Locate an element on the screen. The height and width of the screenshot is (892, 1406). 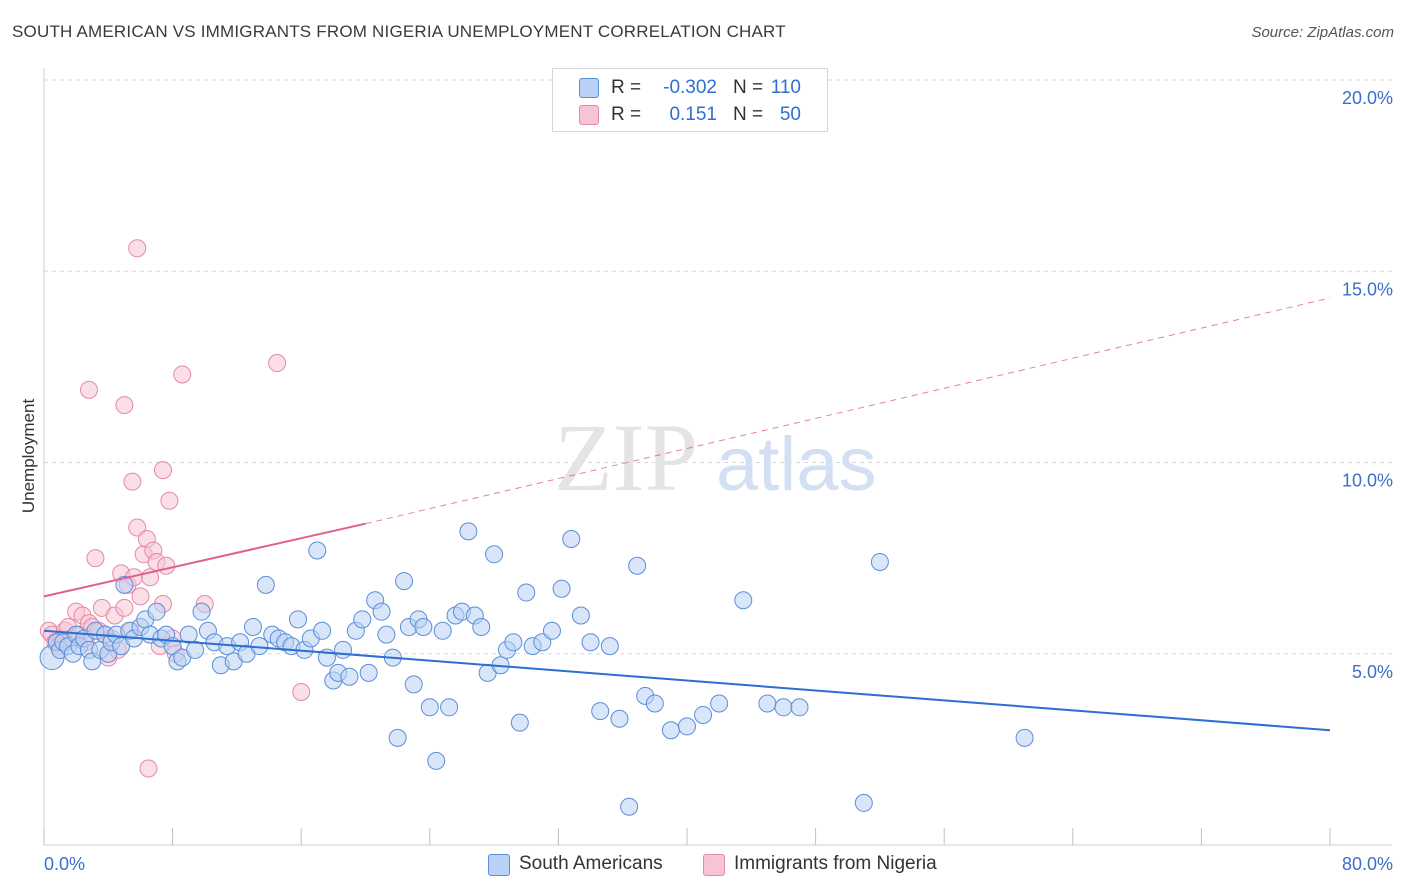
source-label: Source: ZipAtlas.com is located at coordinates (1322, 32).